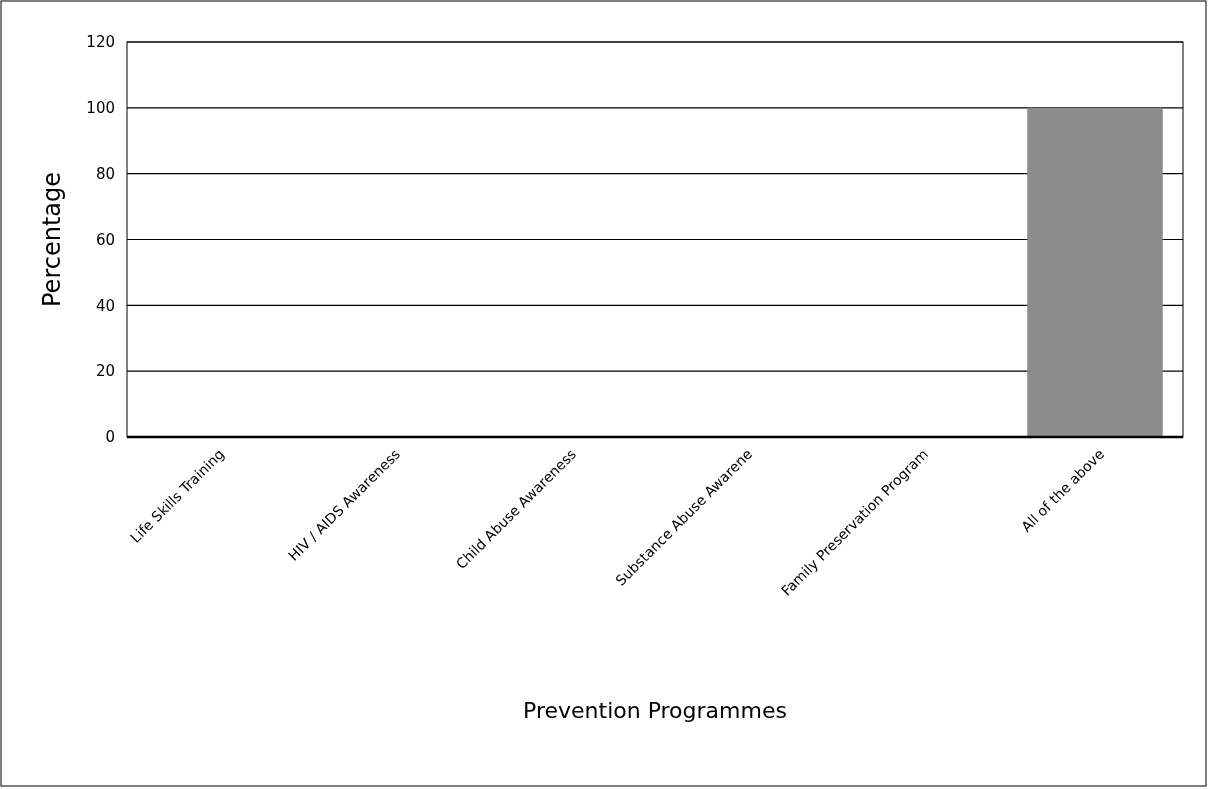 This screenshot has height=789, width=1215. I want to click on y-tick-label: 80, so click(105, 173).